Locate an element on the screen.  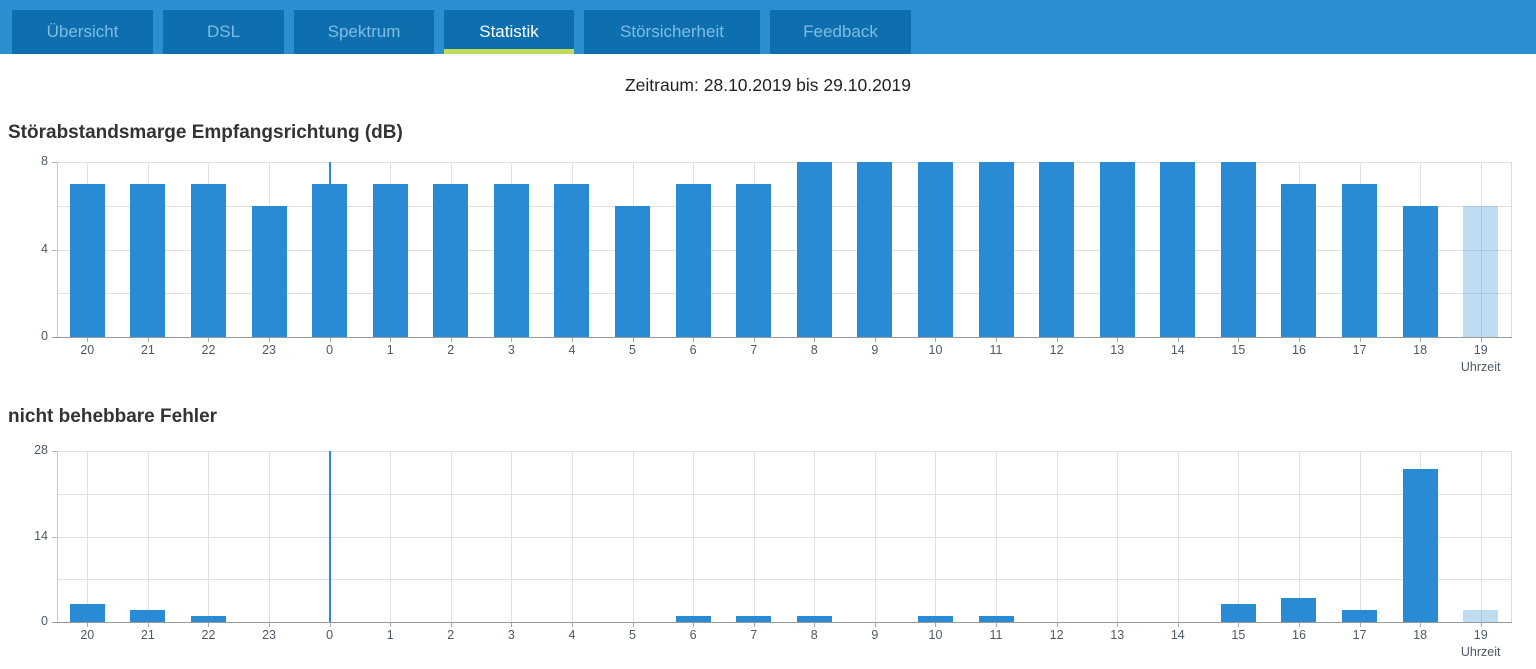
x-tick-label: 17 is located at coordinates (1359, 635).